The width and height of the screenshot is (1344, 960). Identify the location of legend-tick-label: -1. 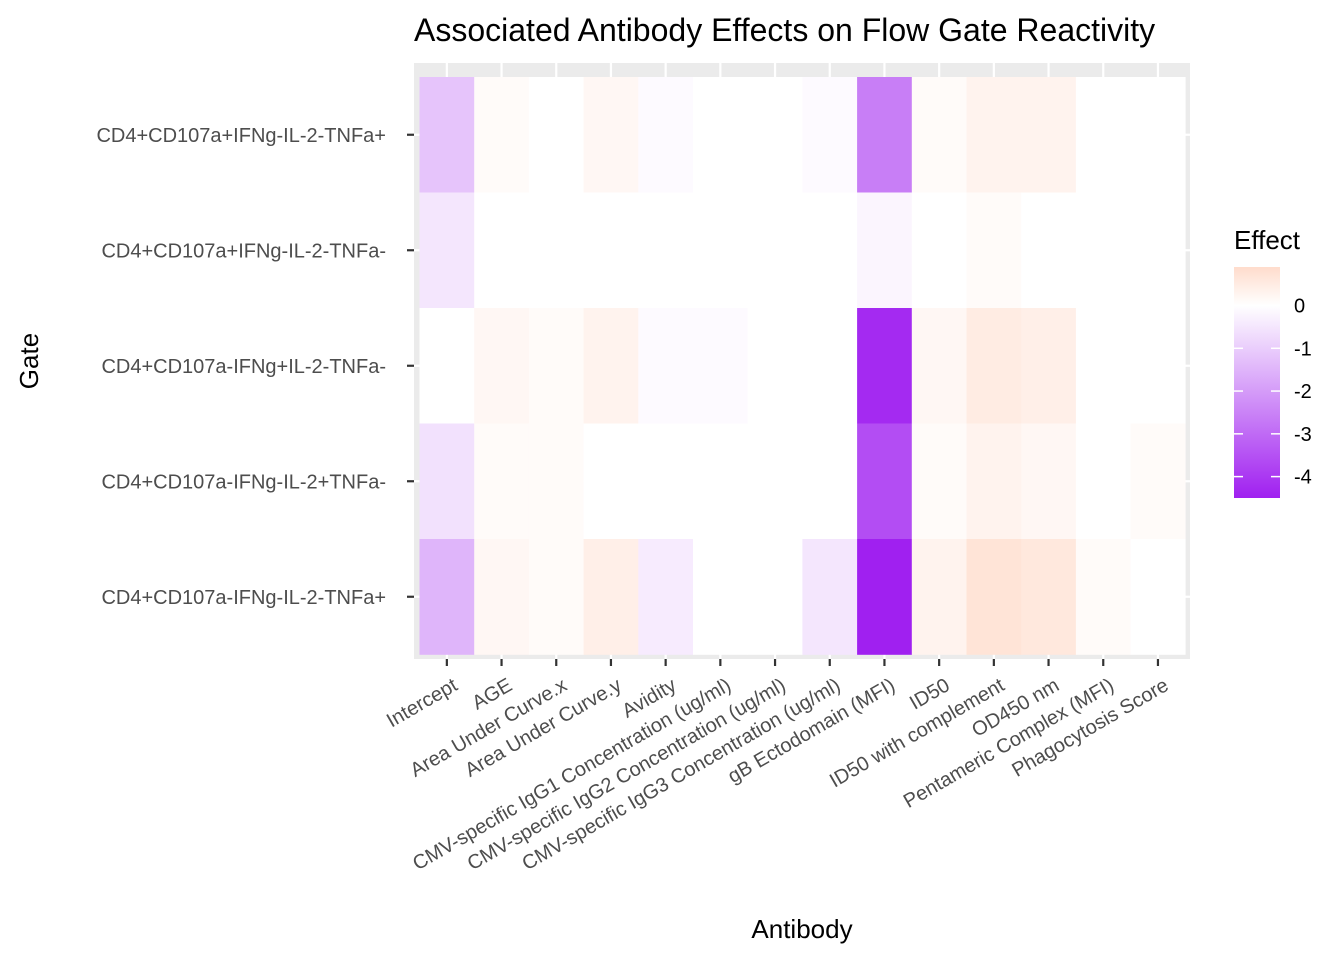
(1303, 349).